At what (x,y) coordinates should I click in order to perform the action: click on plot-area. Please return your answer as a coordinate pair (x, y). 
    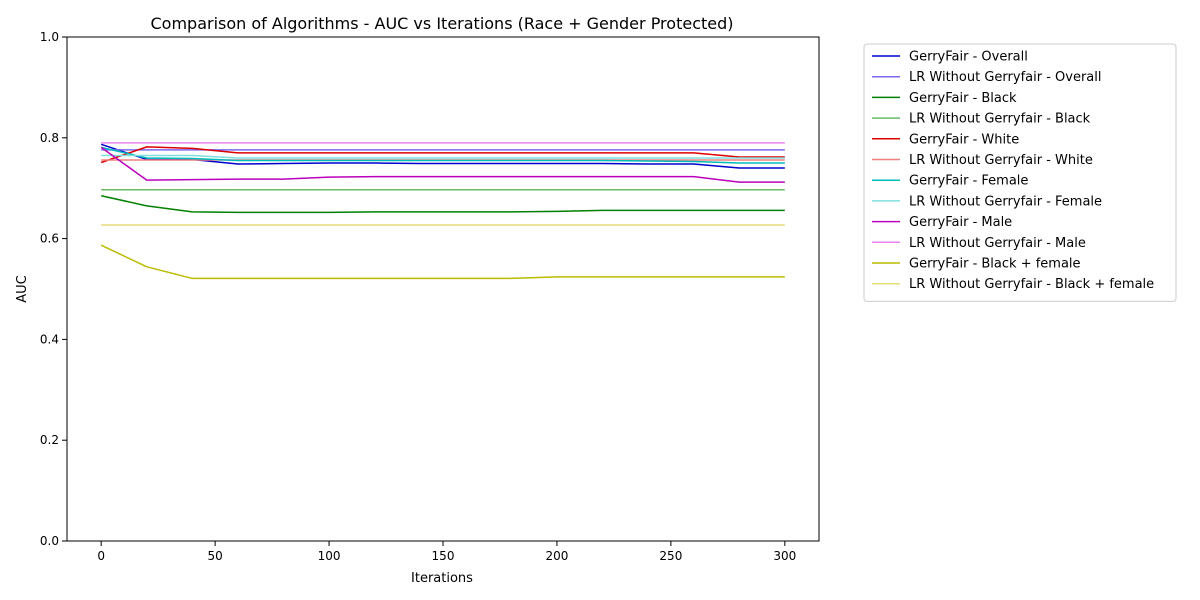
    Looking at the image, I should click on (442, 211).